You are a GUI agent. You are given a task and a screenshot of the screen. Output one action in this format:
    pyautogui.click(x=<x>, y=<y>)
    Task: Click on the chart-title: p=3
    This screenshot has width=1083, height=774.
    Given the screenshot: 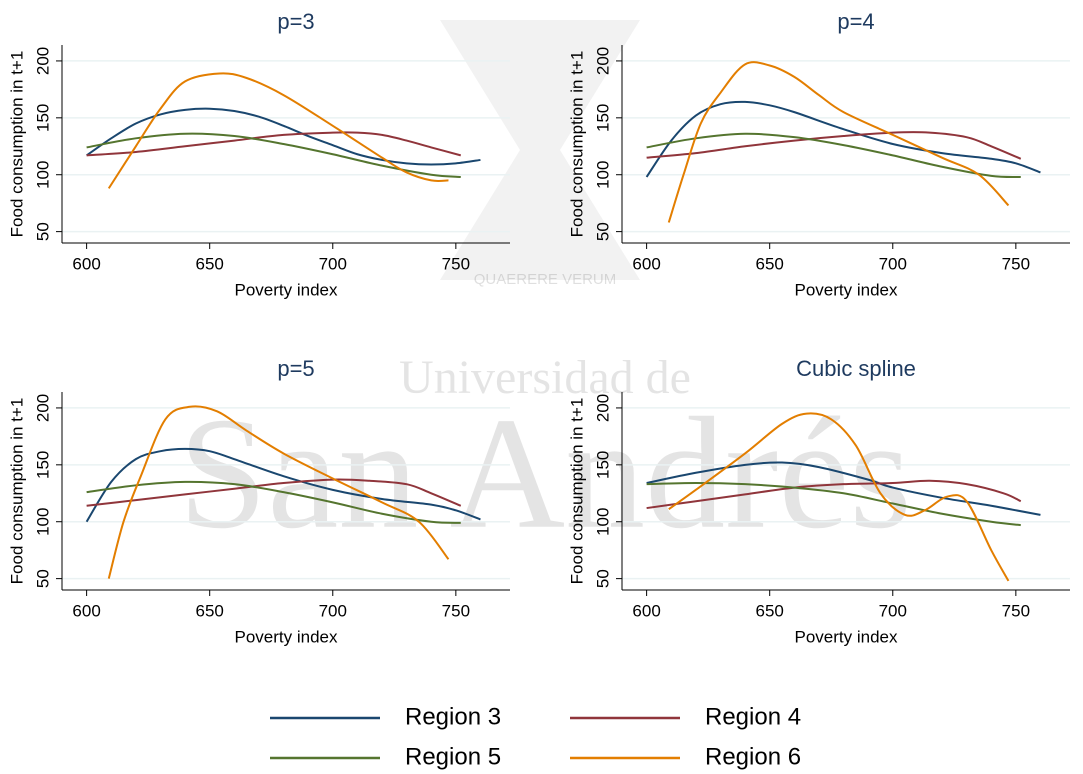 What is the action you would take?
    pyautogui.click(x=295, y=21)
    